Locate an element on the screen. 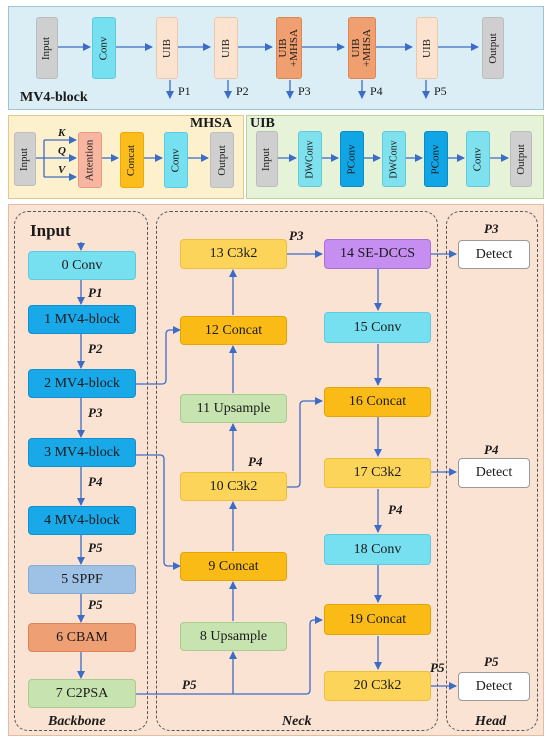 The image size is (550, 741). head-p4-label: P4 is located at coordinates (491, 449).